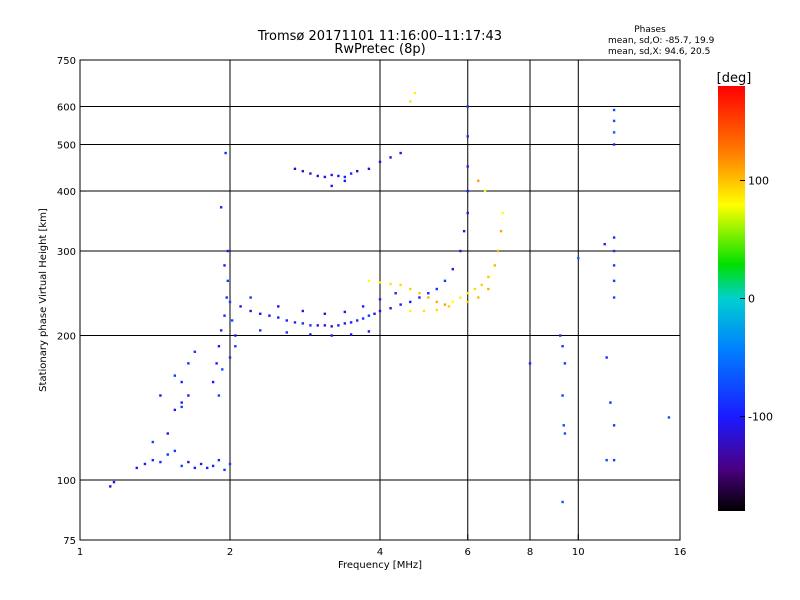 The image size is (800, 600). I want to click on chart-title: Tromsø 20171101 11:16:00–11:17:43, so click(379, 36).